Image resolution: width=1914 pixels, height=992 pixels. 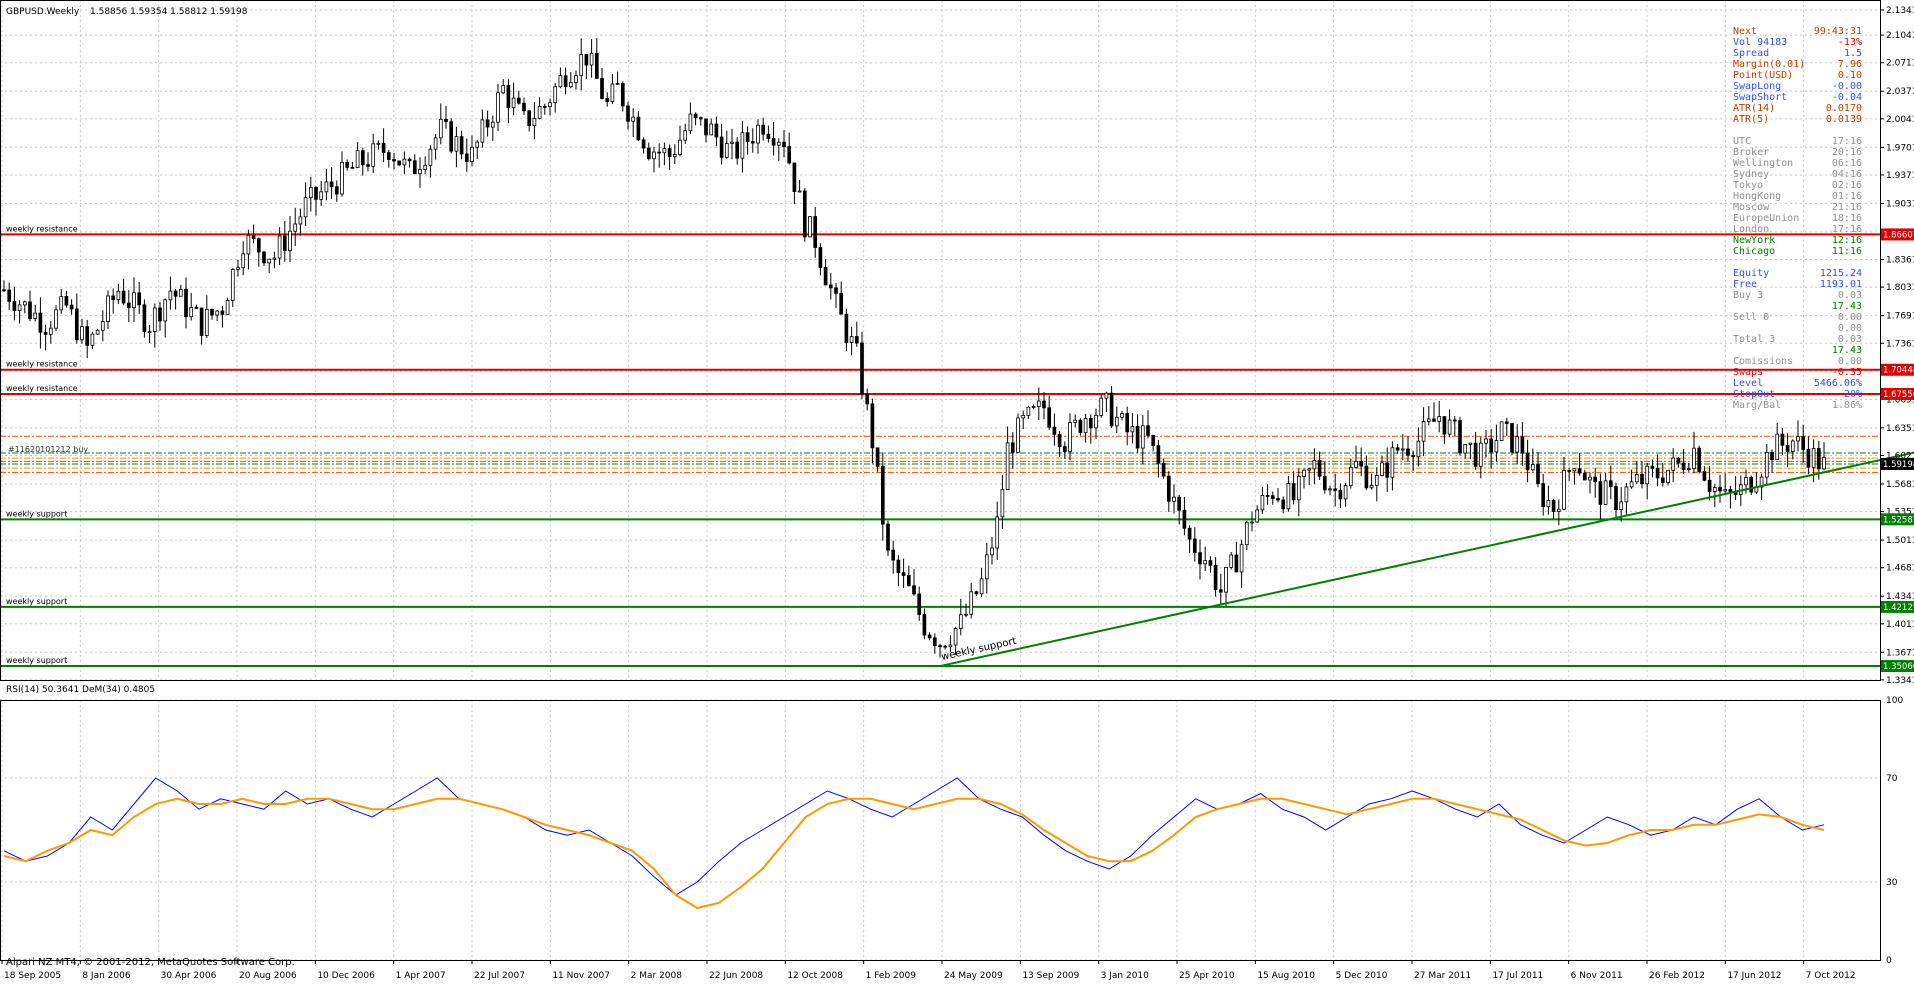 I want to click on info-key: Free, so click(x=1745, y=284).